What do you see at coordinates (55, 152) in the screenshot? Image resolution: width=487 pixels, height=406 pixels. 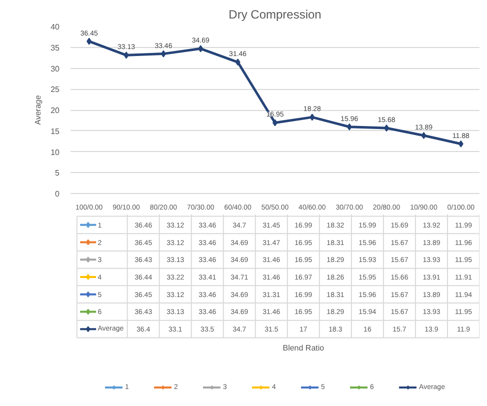 I see `y-tick-label: 10` at bounding box center [55, 152].